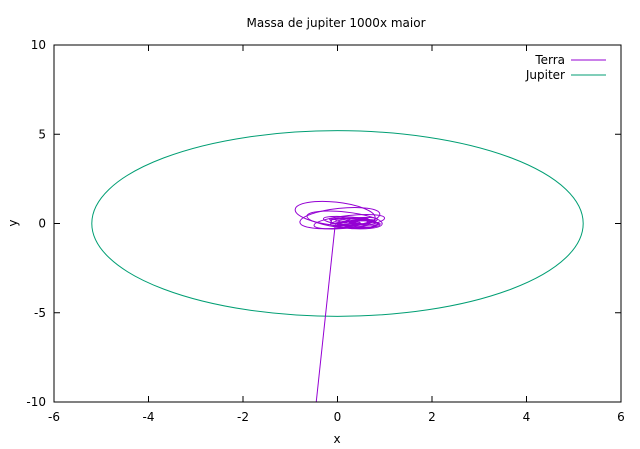 This screenshot has width=640, height=449. I want to click on series-terra-core, so click(355, 223).